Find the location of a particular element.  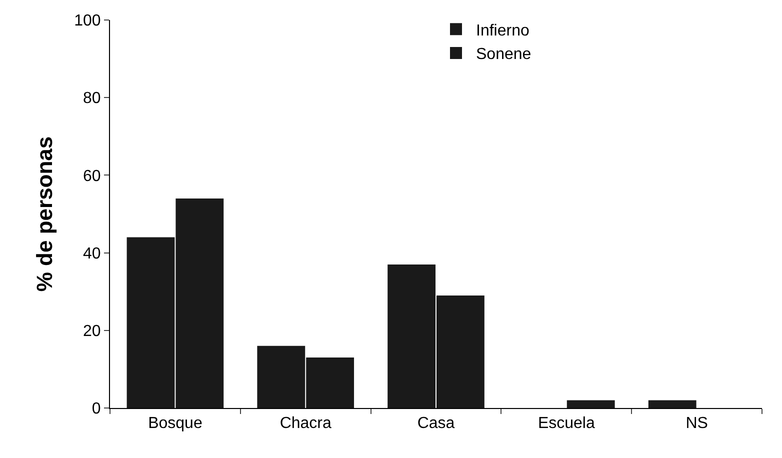

y-tick-label: 100 is located at coordinates (87, 21).